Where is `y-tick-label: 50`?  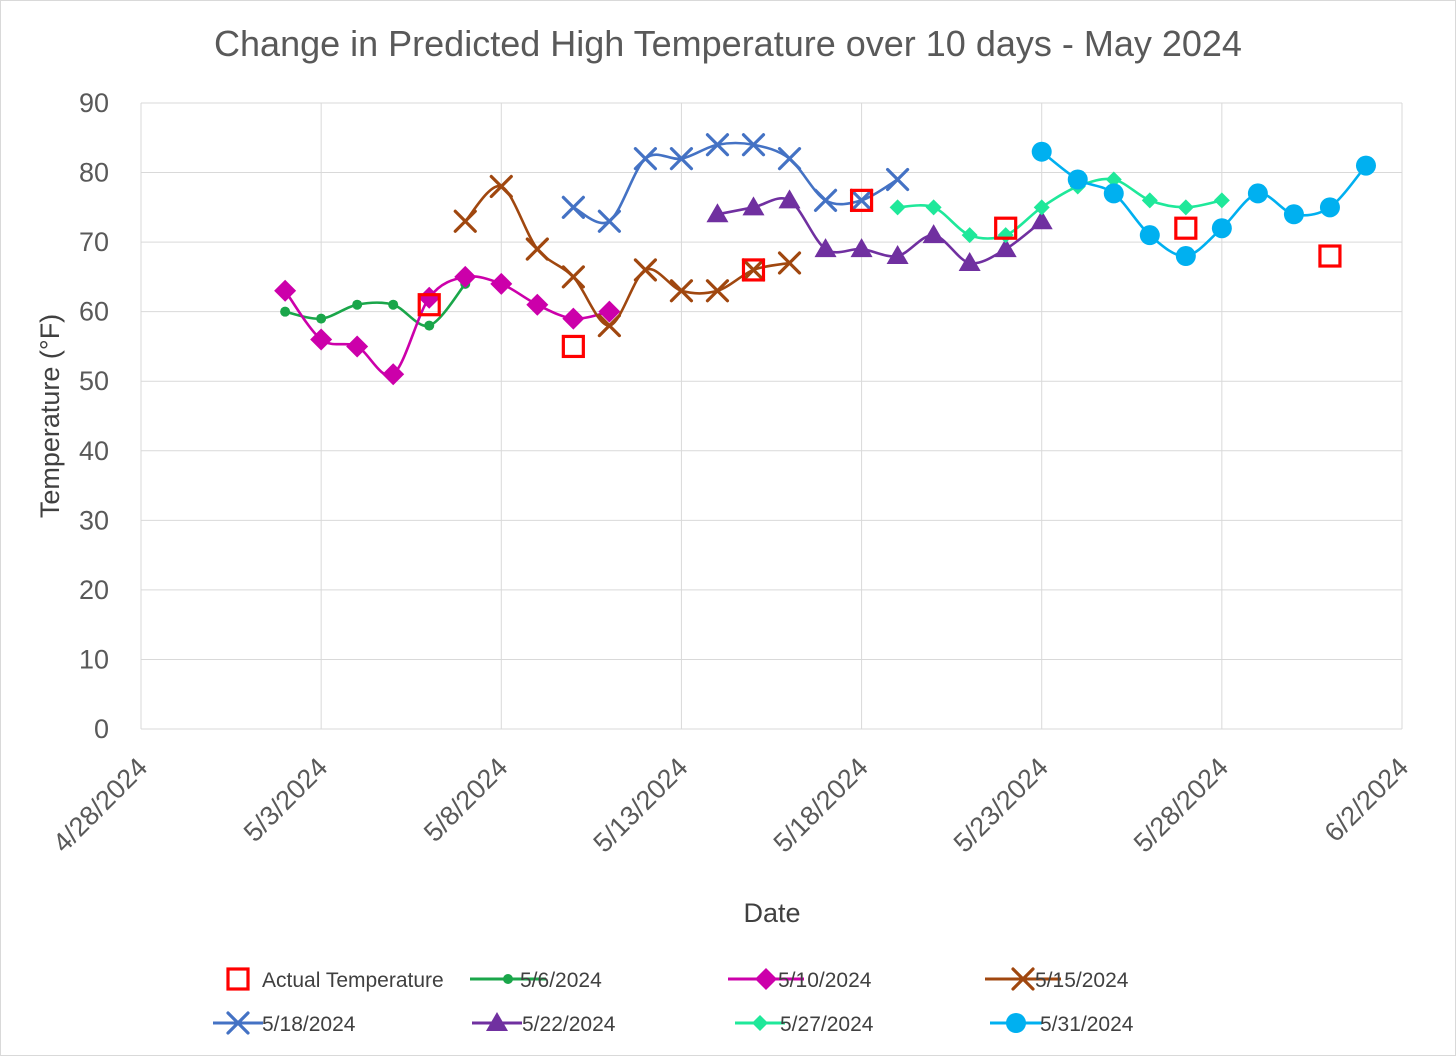 y-tick-label: 50 is located at coordinates (94, 381).